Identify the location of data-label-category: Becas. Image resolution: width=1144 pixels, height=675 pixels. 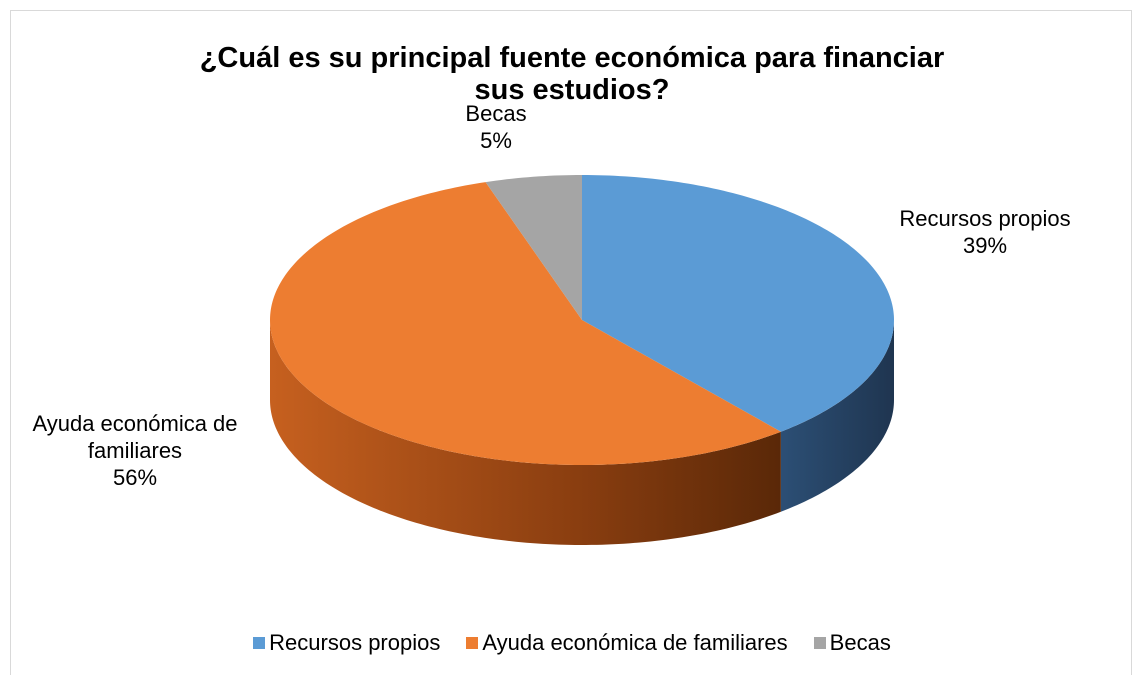
(496, 113).